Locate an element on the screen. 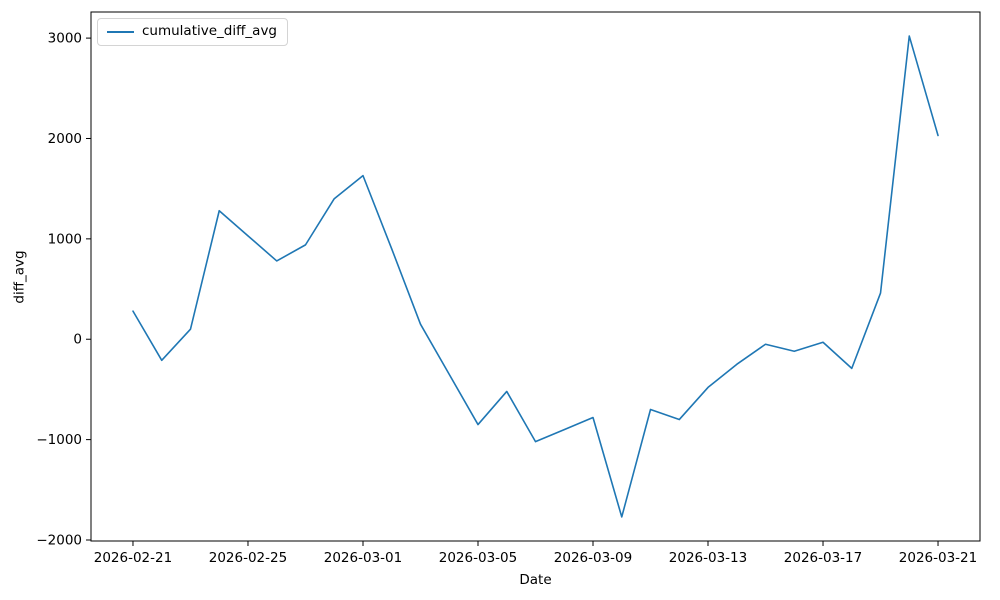 This screenshot has width=1000, height=600. x-tick-label: 2026-03-09 is located at coordinates (593, 558).